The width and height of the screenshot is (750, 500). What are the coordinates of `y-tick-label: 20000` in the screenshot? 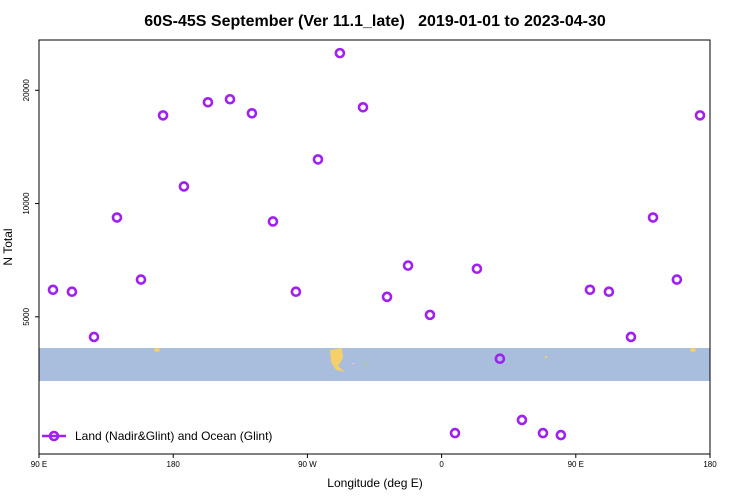 It's located at (26, 90).